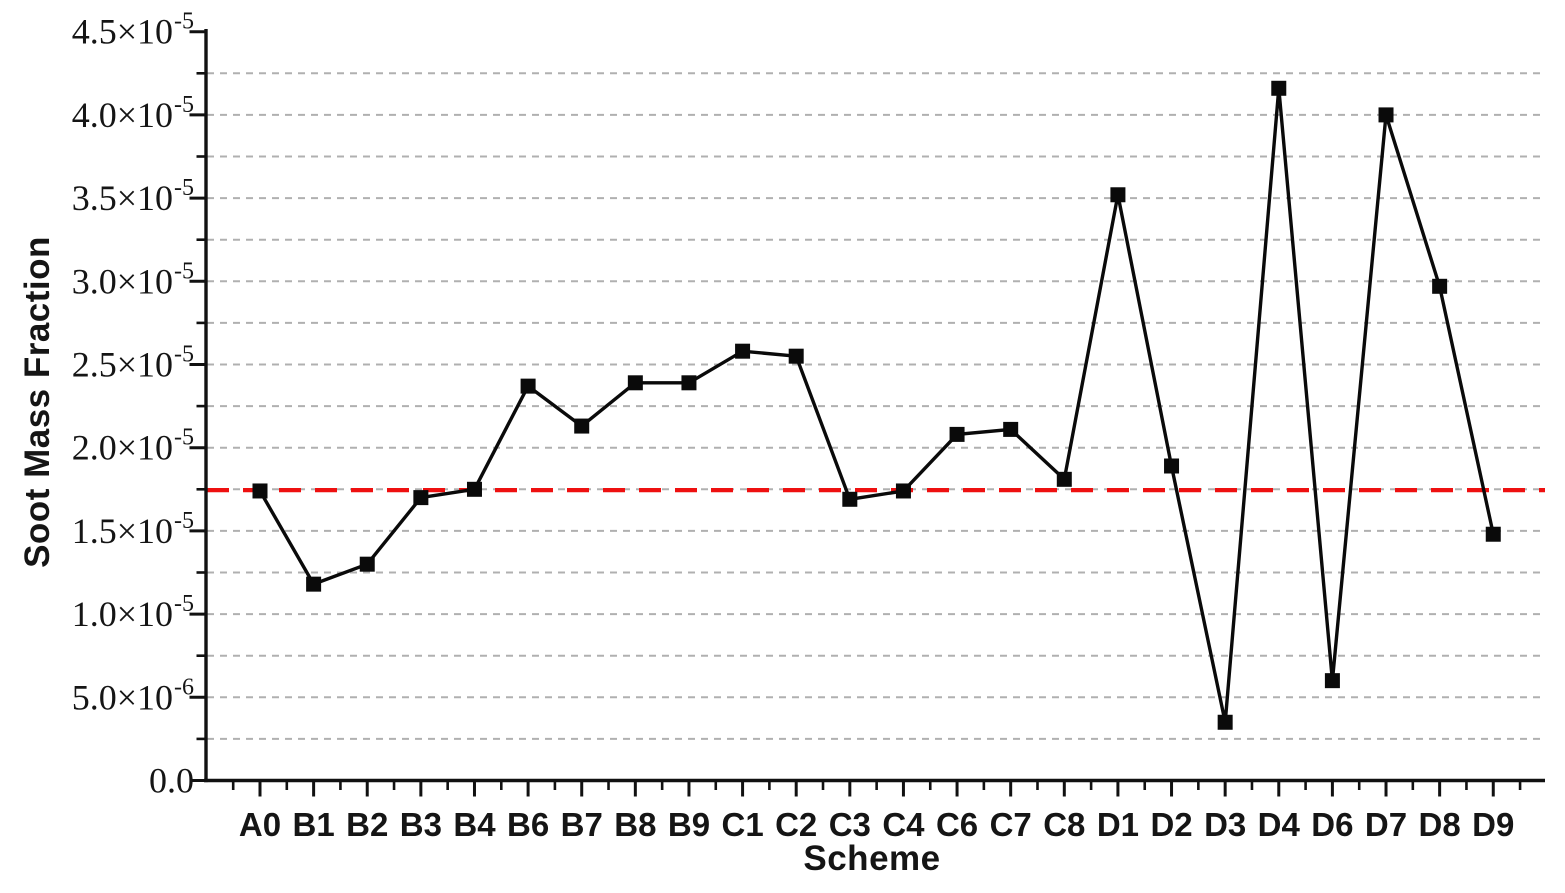  What do you see at coordinates (1332, 681) in the screenshot?
I see `data-point-D6` at bounding box center [1332, 681].